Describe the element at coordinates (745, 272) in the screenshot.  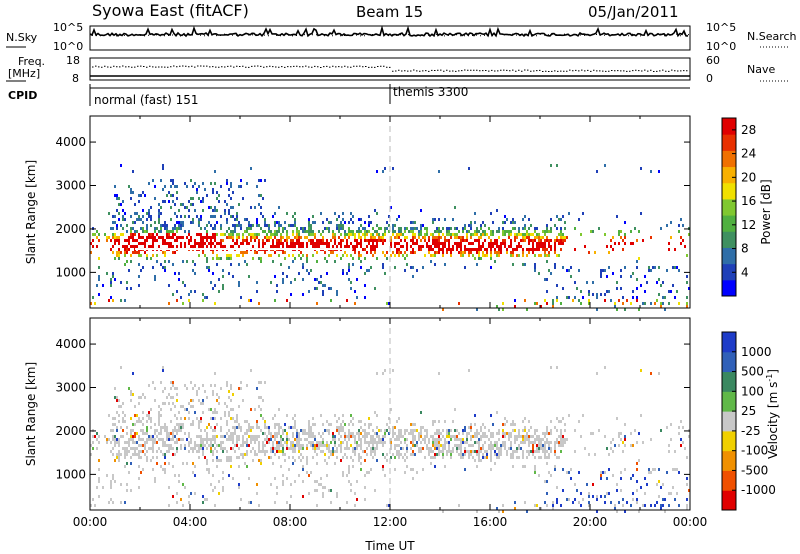
I see `colorbar-tick-label: 4` at that location.